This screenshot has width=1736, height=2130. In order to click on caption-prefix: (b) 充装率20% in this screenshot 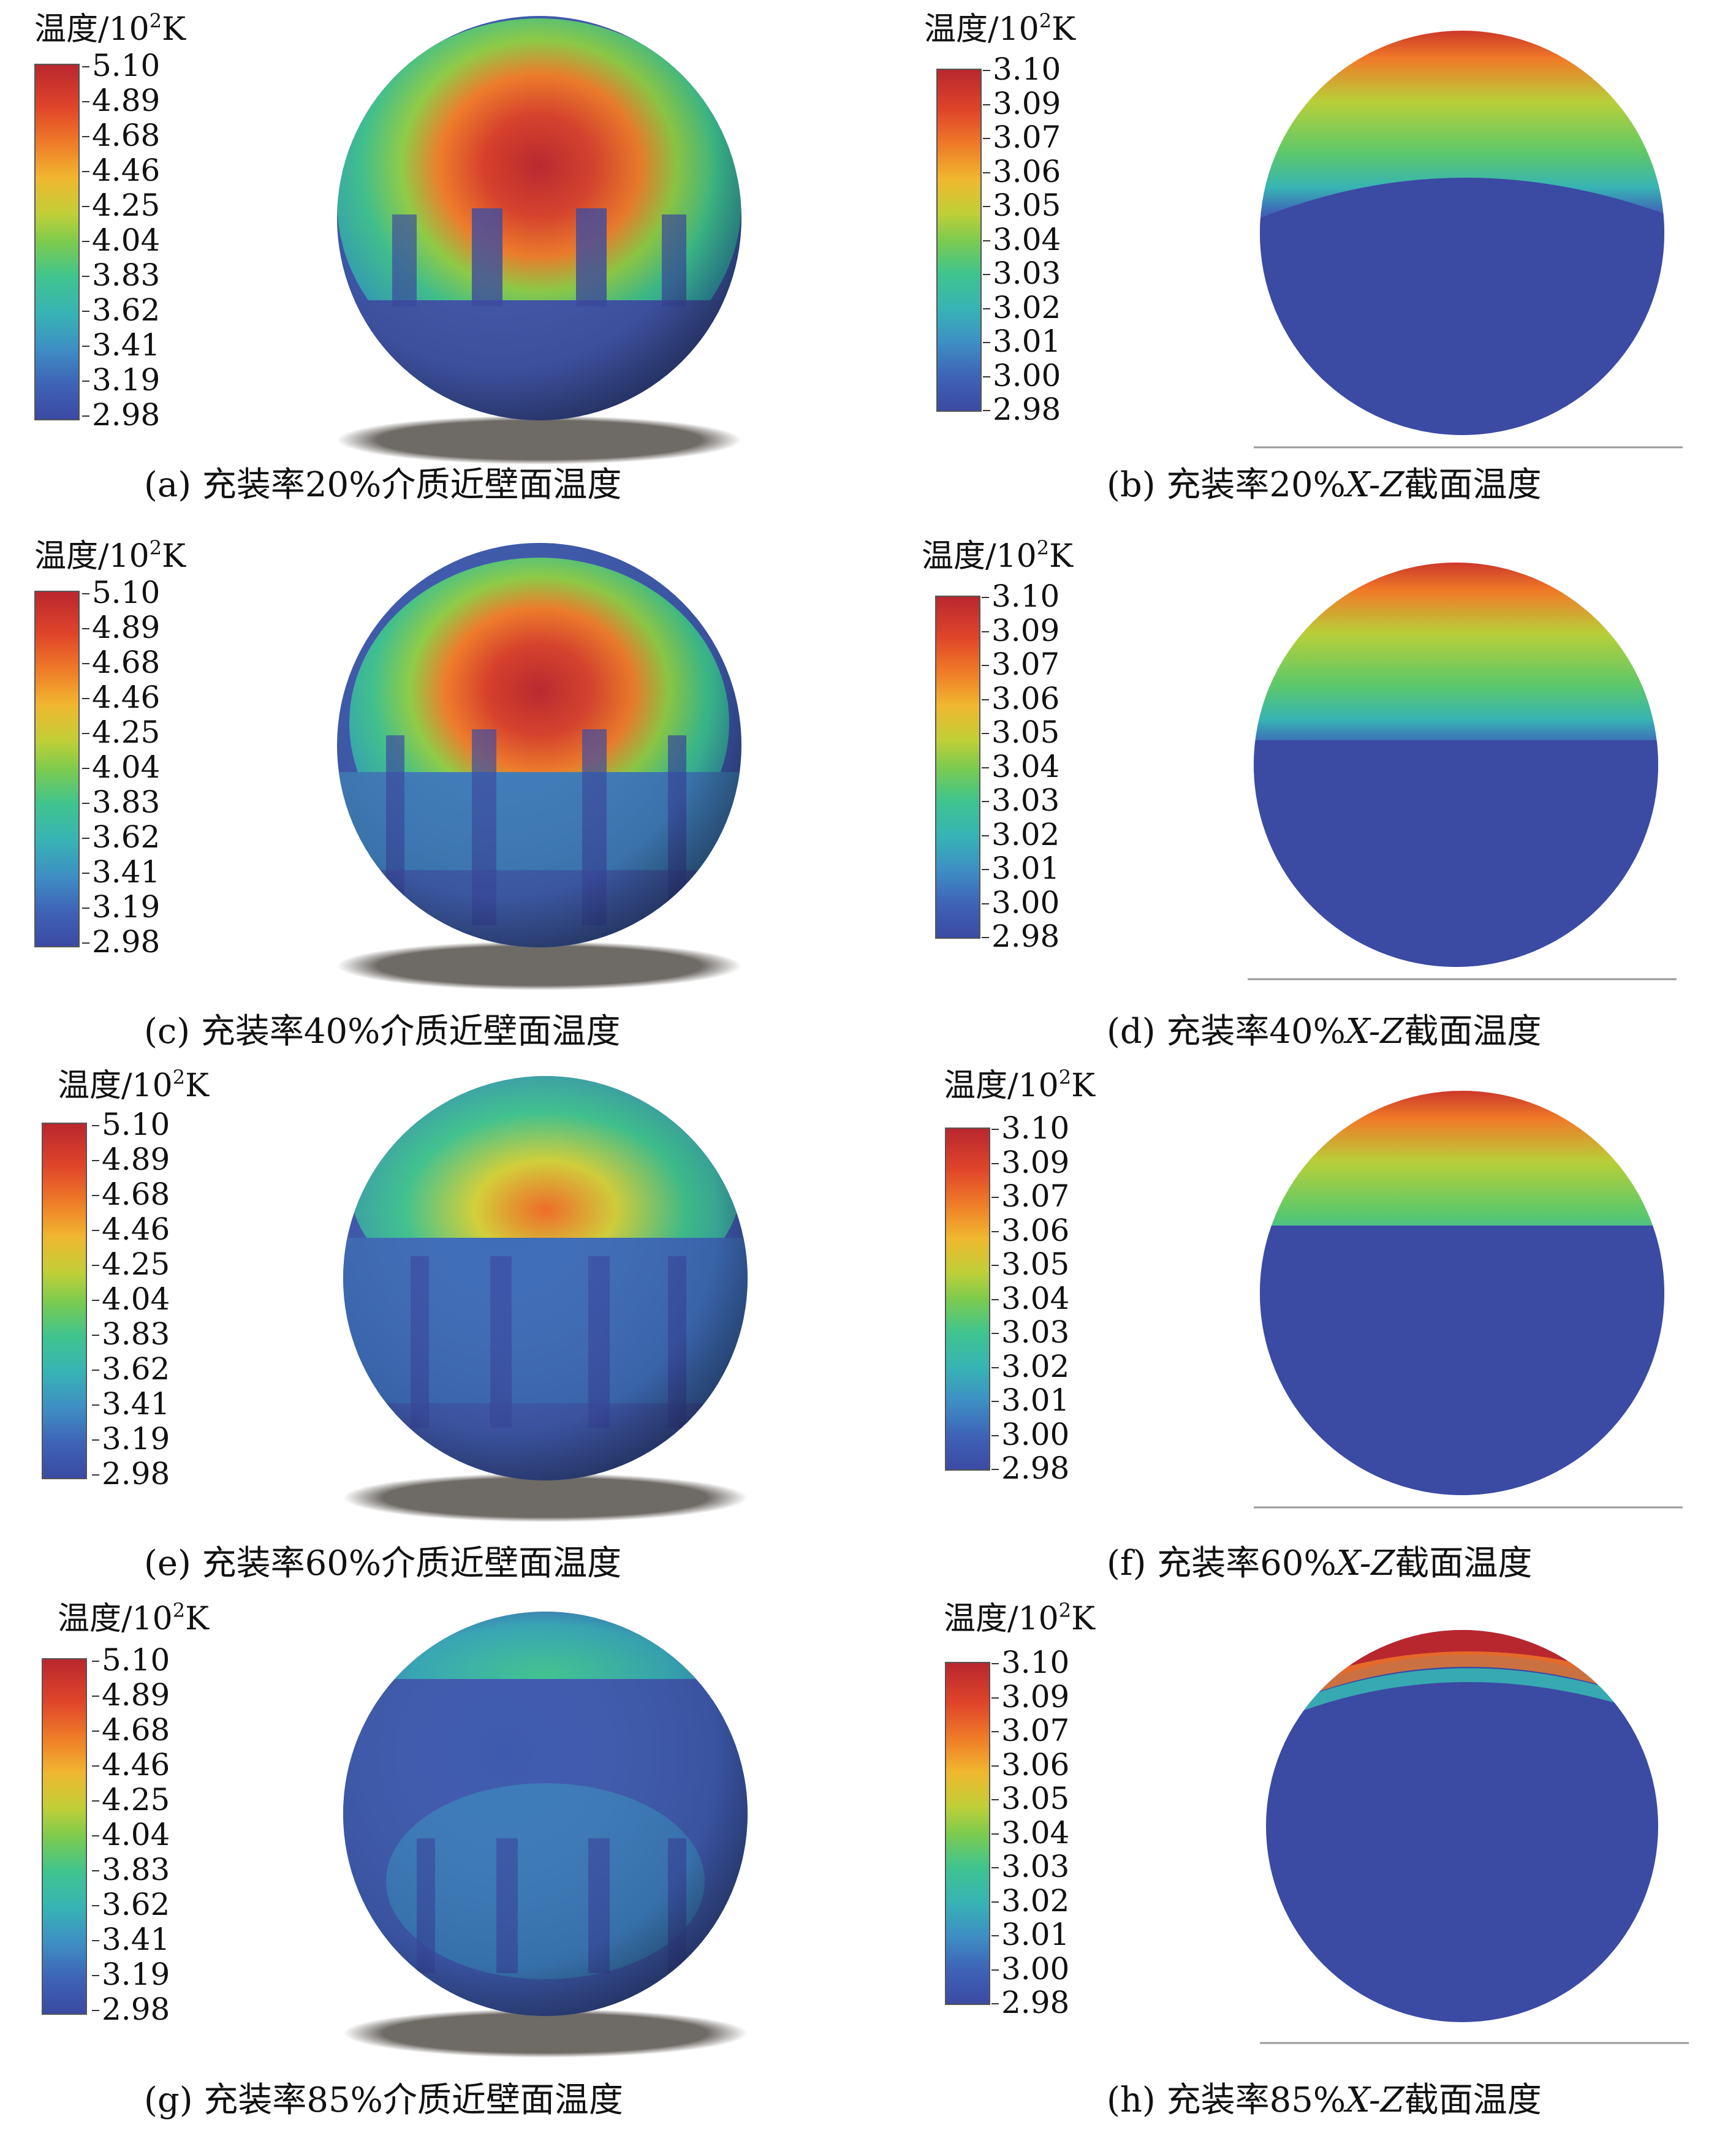, I will do `click(1226, 485)`.